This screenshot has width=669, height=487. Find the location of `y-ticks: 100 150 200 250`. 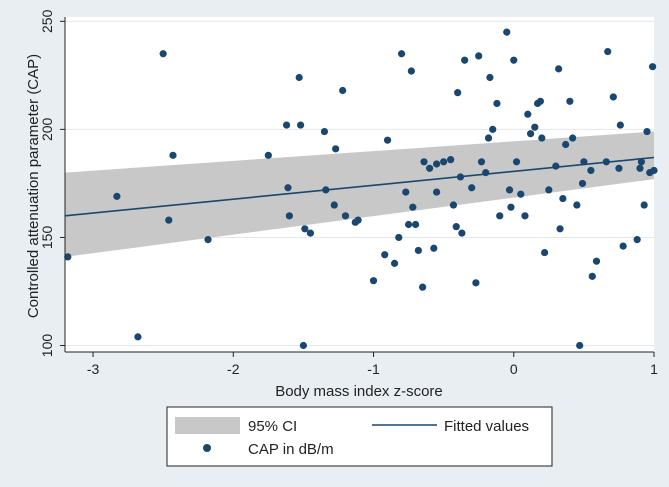

y-ticks: 100 150 200 250 is located at coordinates (52, 183).